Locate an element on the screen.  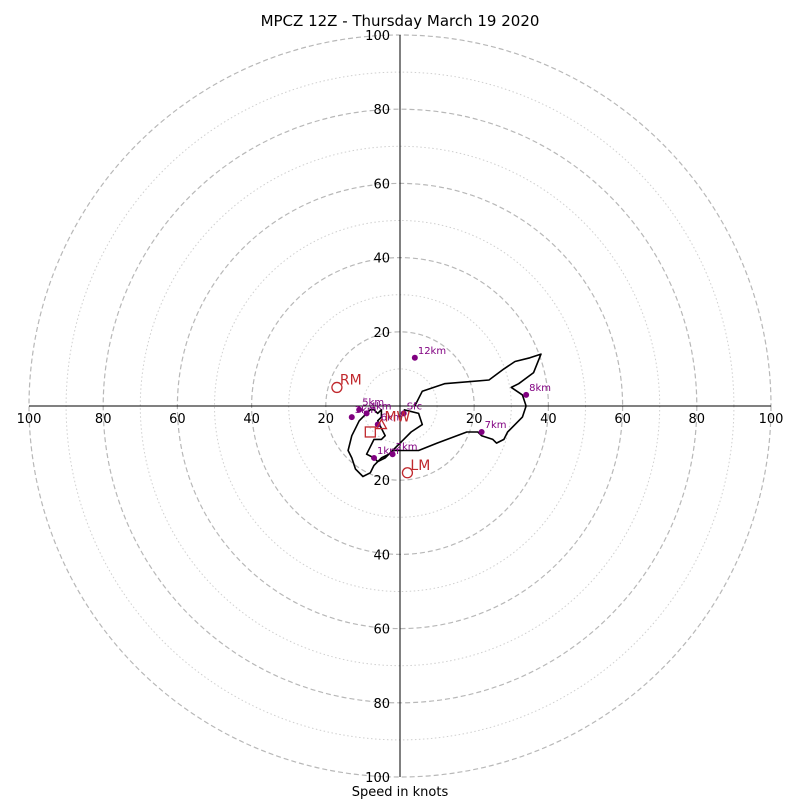
hodograph-trace-line is located at coordinates (444, 415).